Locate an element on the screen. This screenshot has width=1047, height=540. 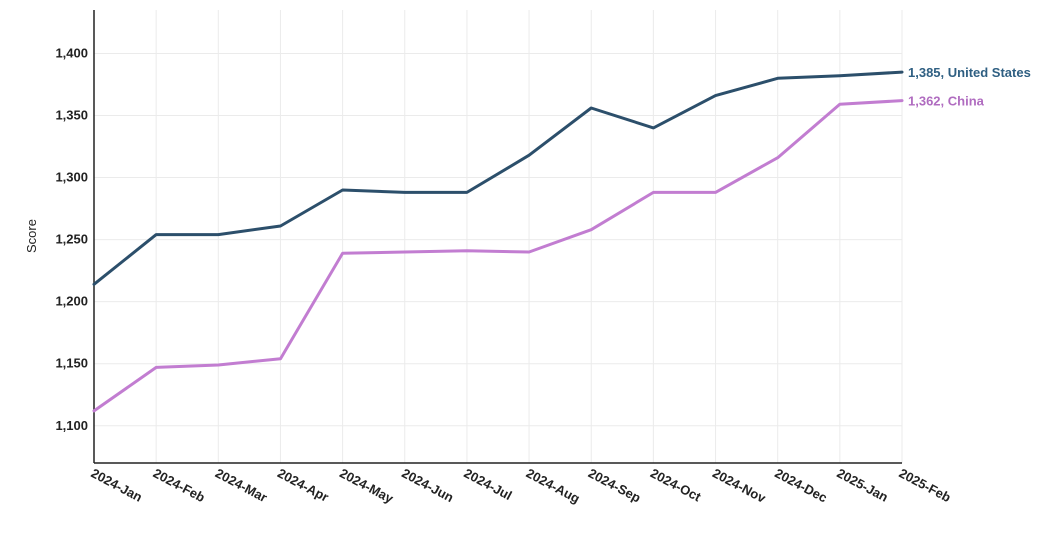
x-tick-label: 2024-Aug is located at coordinates (553, 485).